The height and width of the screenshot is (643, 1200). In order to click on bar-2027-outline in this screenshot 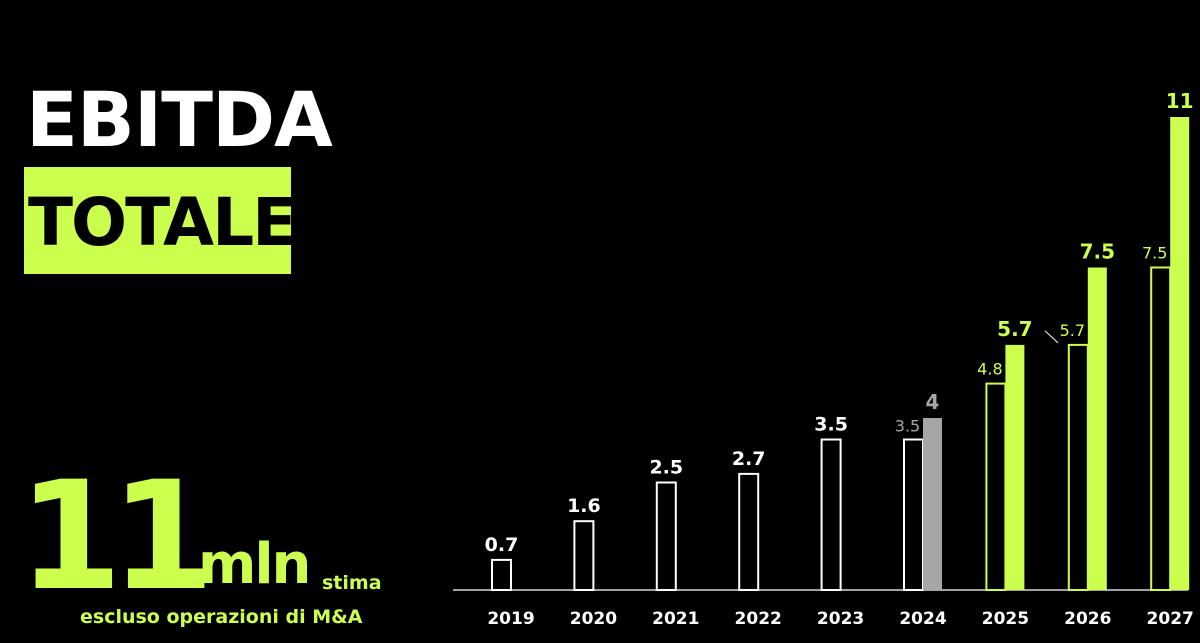, I will do `click(1161, 428)`.